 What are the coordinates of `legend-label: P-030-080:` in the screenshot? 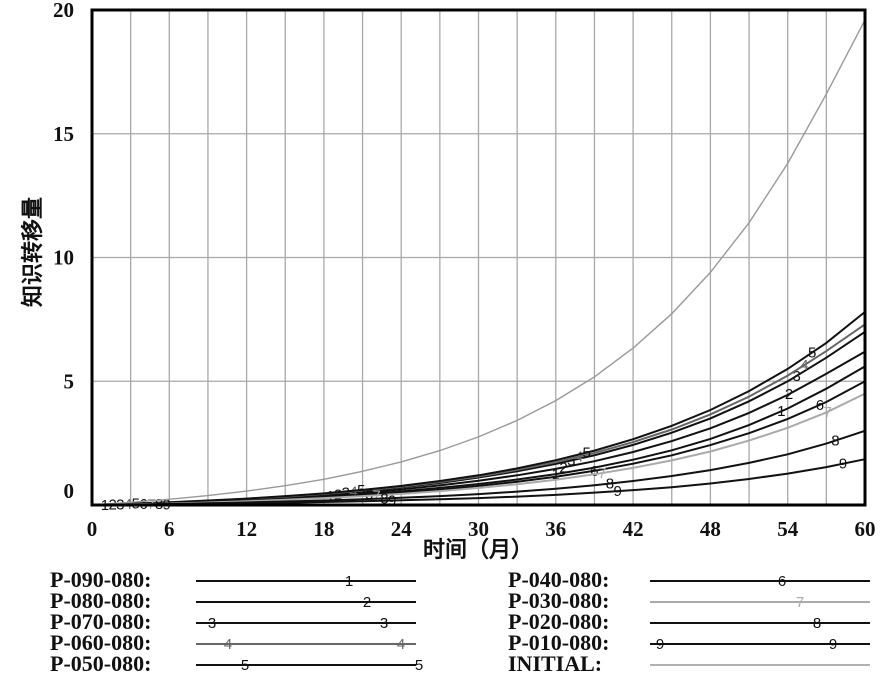 It's located at (558, 600).